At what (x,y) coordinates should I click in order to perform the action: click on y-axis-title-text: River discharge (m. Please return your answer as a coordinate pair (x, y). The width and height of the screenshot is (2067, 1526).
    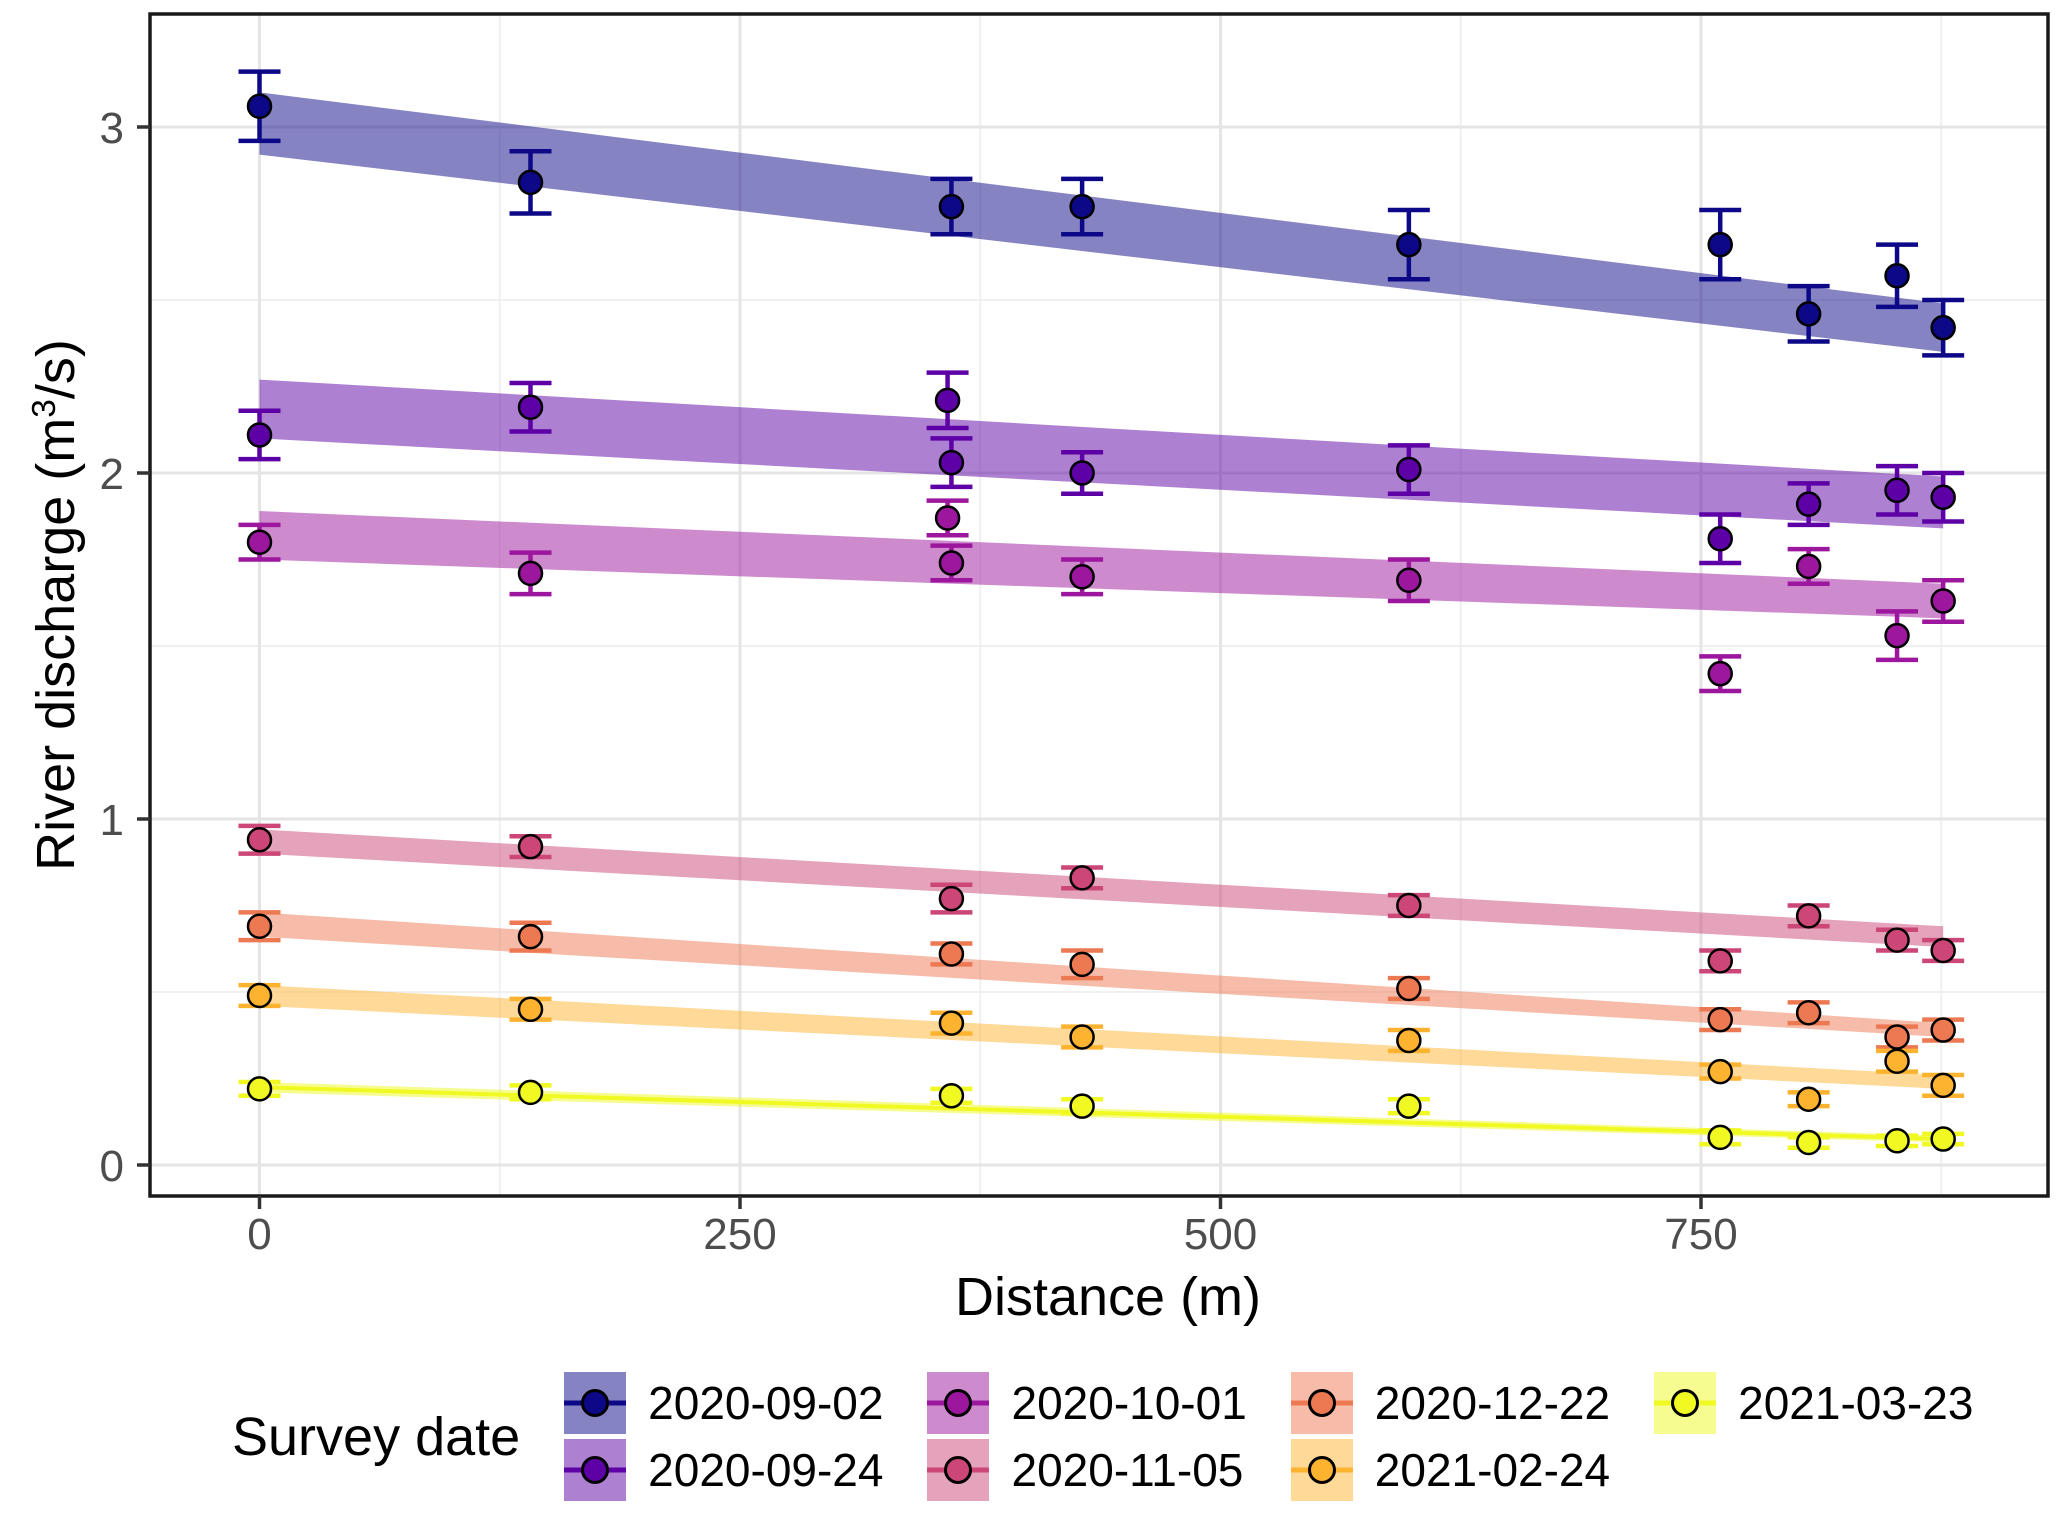
    Looking at the image, I should click on (56, 644).